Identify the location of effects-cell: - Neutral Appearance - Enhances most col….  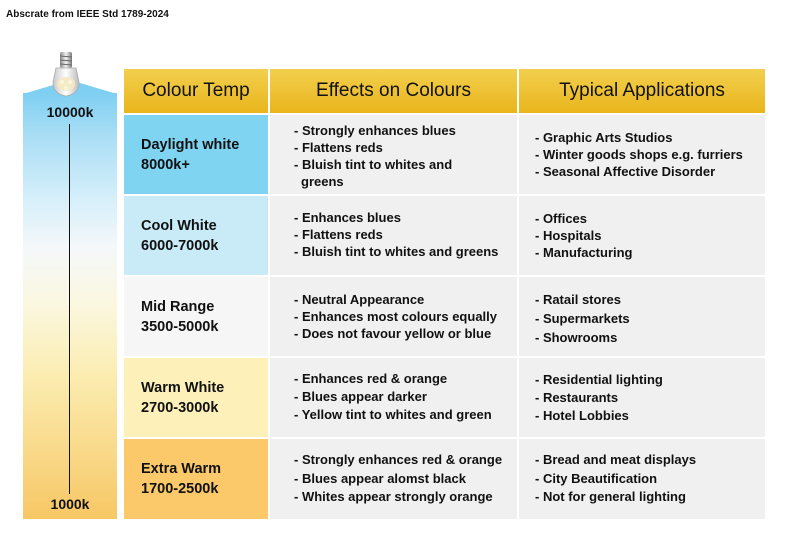
(393, 316).